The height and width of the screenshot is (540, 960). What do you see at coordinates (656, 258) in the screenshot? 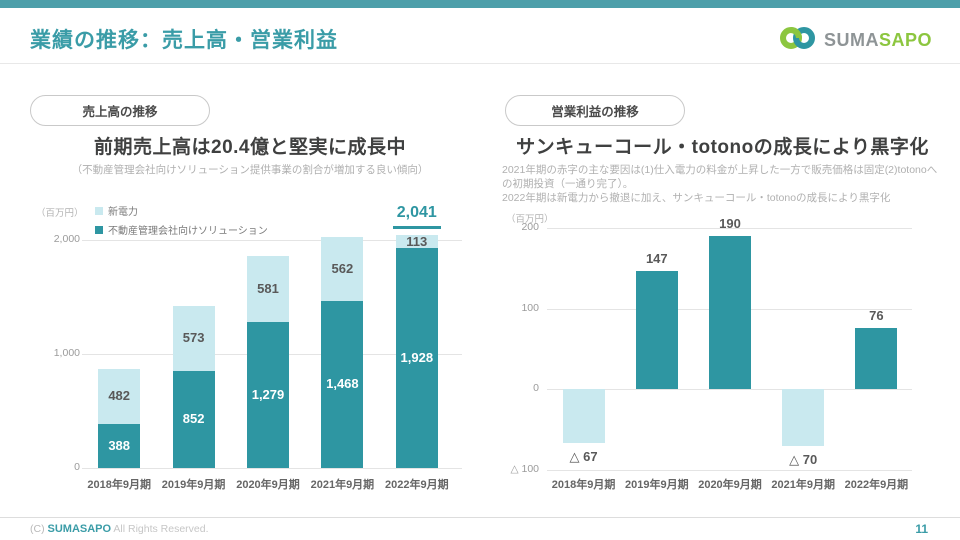
I see `bar-value-label: 147` at bounding box center [656, 258].